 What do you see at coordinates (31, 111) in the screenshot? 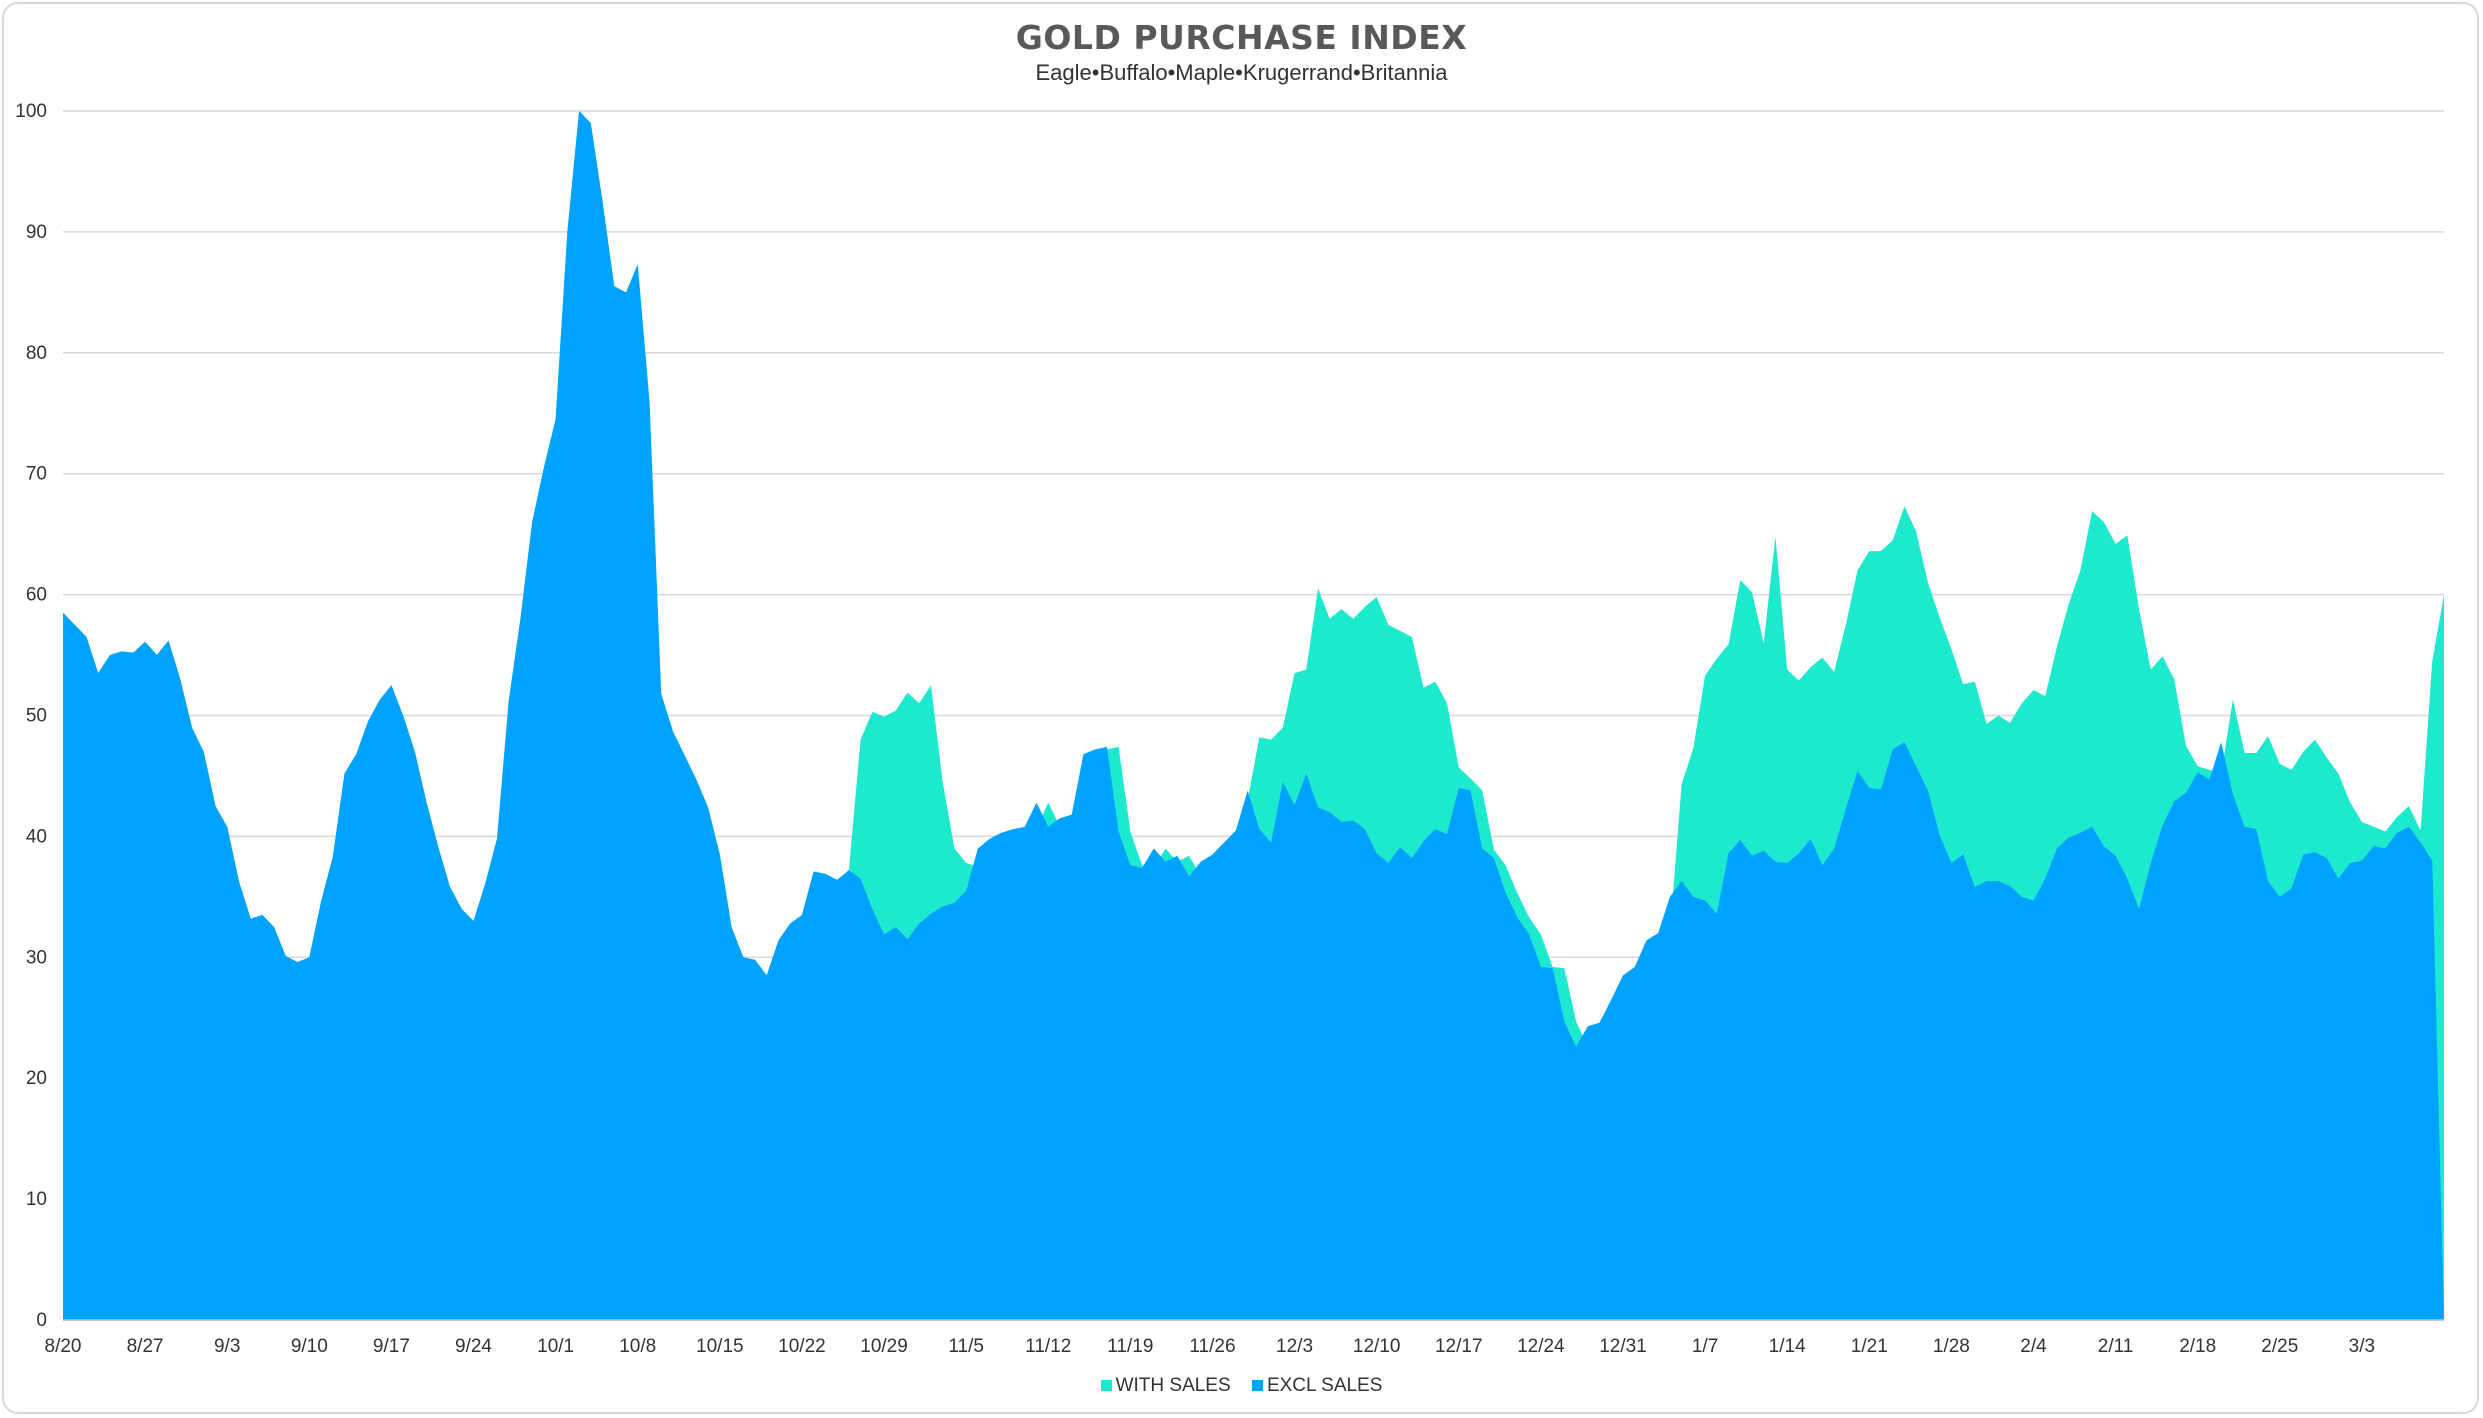
I see `y-tick-label: 100` at bounding box center [31, 111].